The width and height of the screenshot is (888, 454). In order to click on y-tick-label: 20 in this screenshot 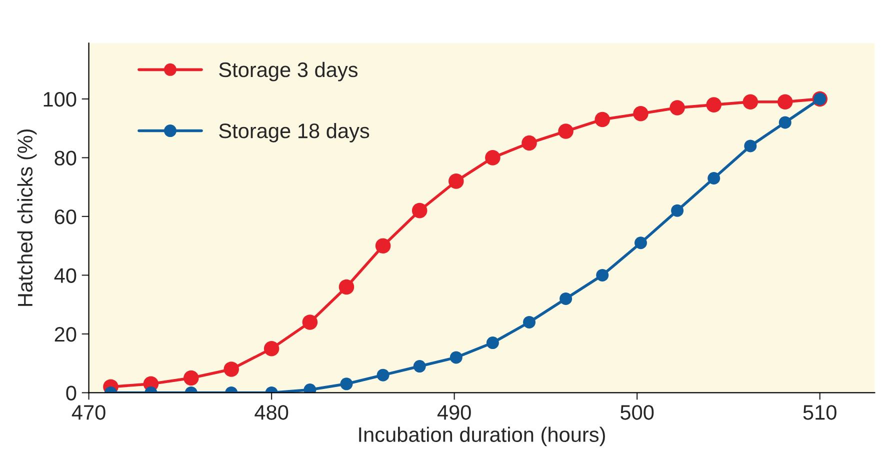, I will do `click(65, 334)`.